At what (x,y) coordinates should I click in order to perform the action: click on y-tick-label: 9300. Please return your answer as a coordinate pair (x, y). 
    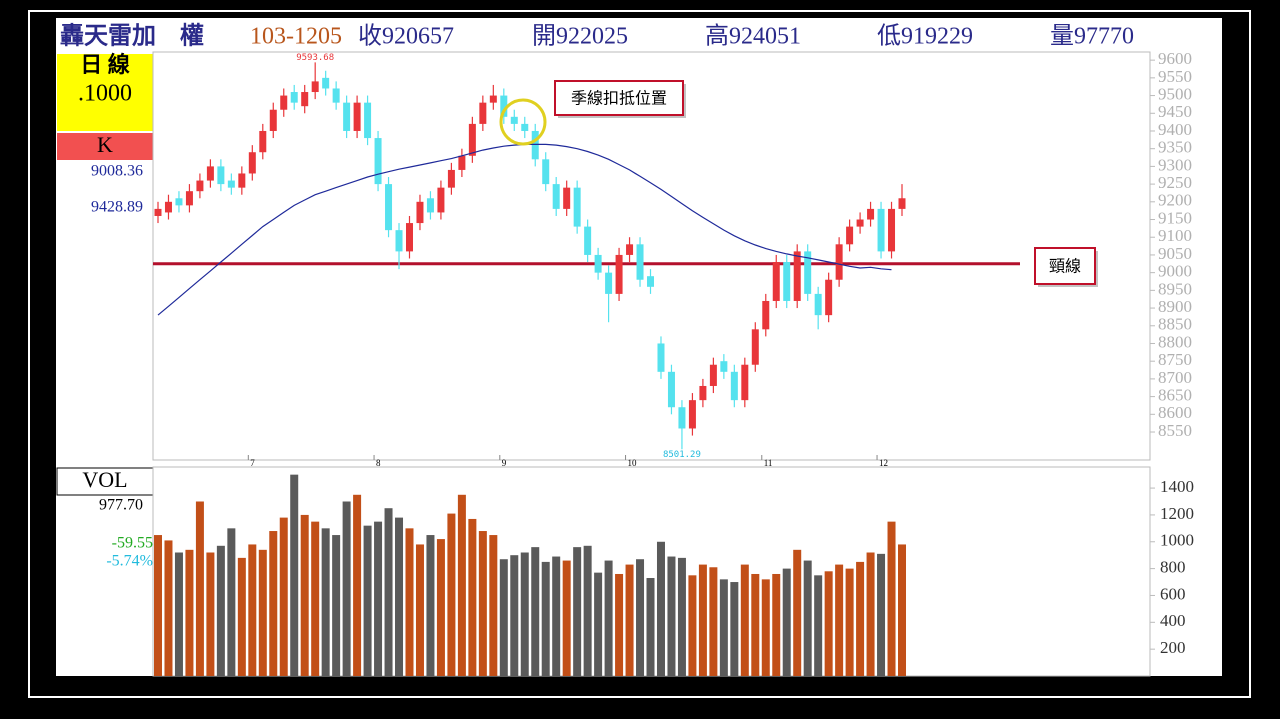
    Looking at the image, I should click on (1175, 164).